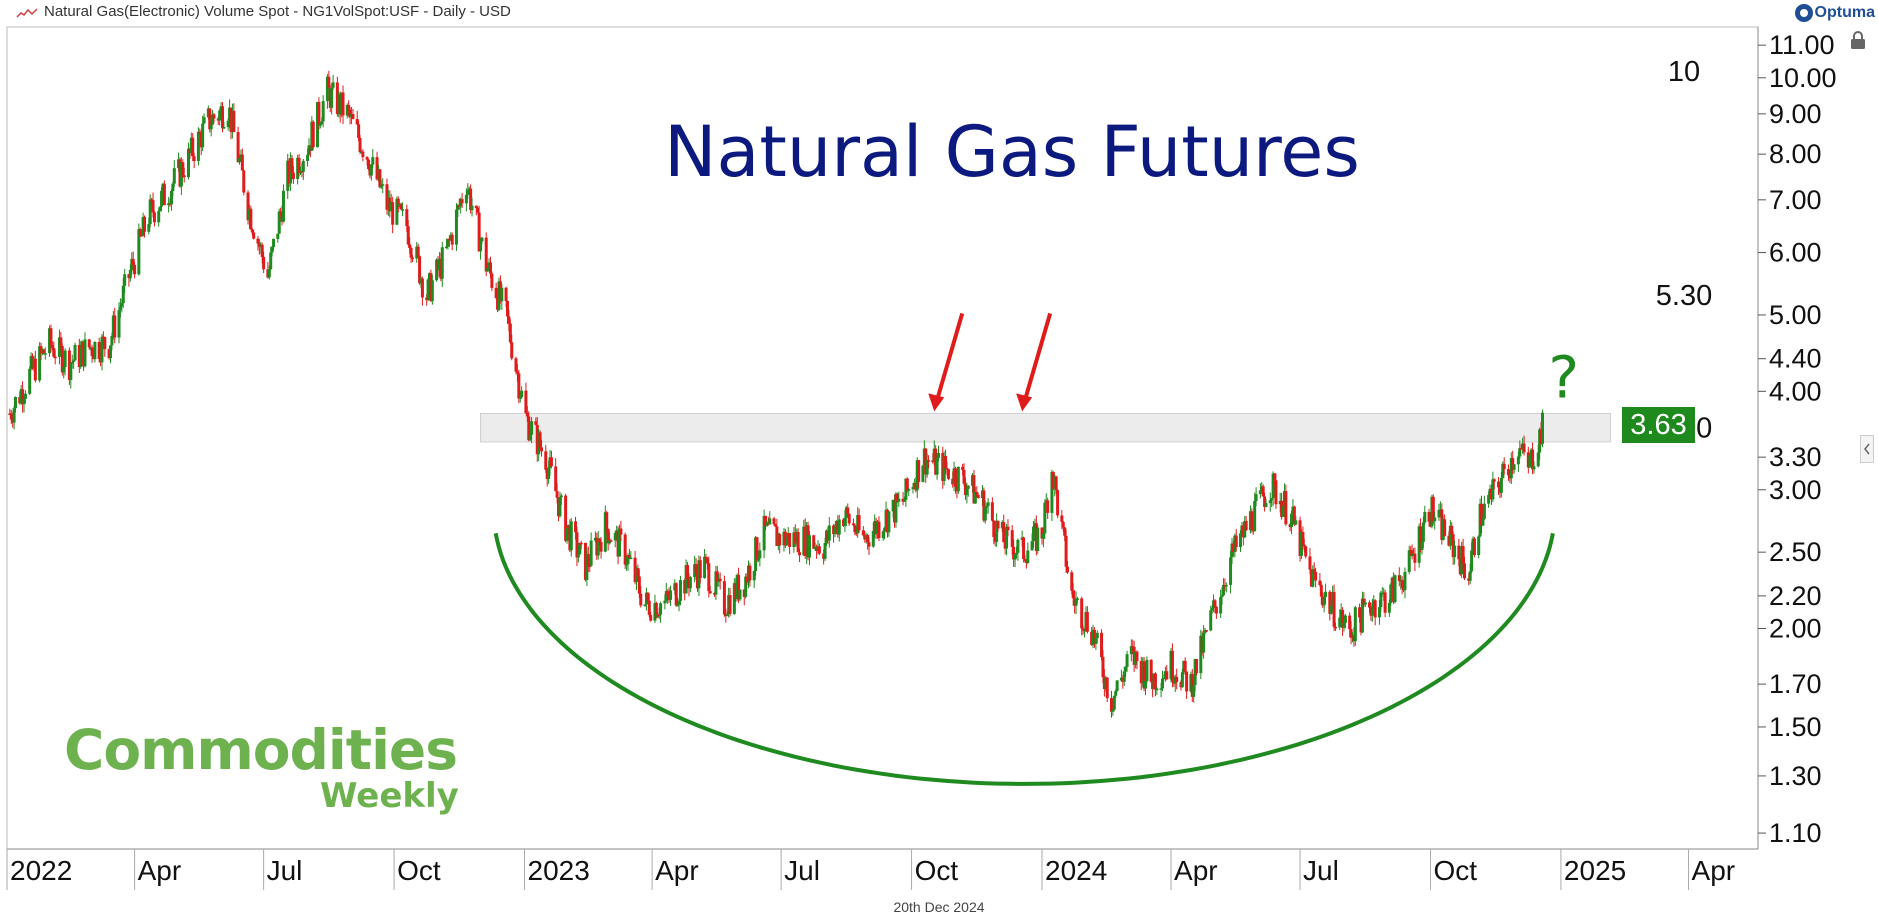  Describe the element at coordinates (1795, 457) in the screenshot. I see `price-tick-label: 3.30` at that location.